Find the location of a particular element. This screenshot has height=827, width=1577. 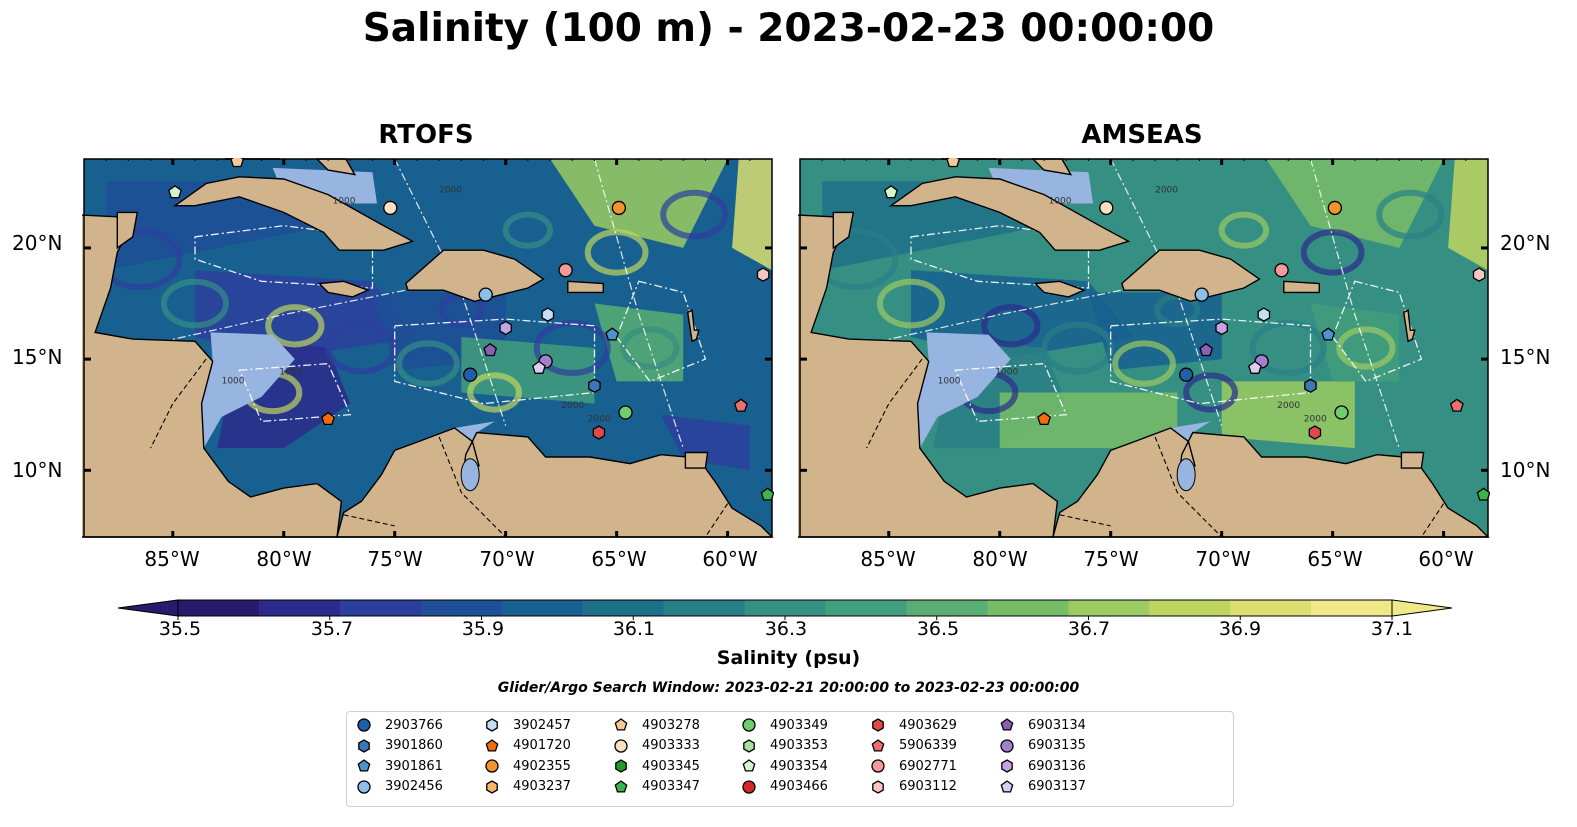

salinity-colorbar is located at coordinates (785, 609).